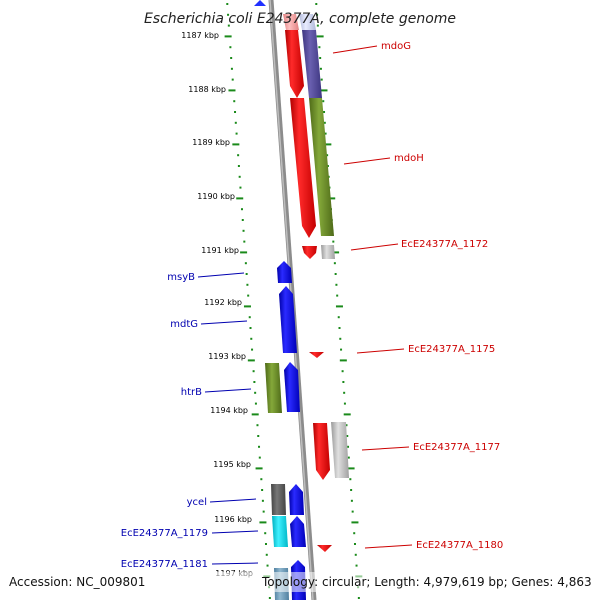 The height and width of the screenshot is (600, 600). What do you see at coordinates (216, 196) in the screenshot?
I see `kbp-label: 1190 kbp` at bounding box center [216, 196].